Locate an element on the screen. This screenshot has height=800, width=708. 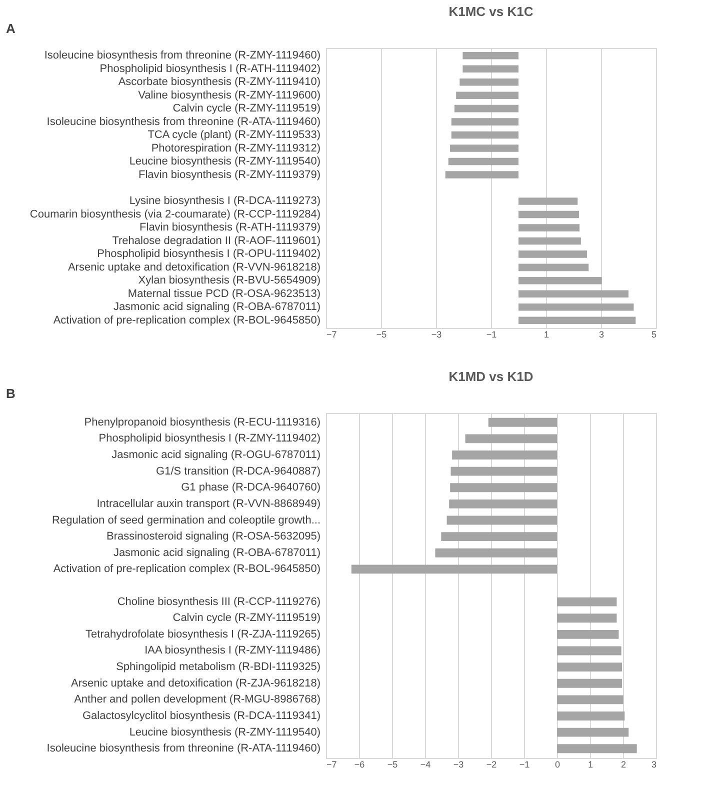
y-tick-label: Lysine biosynthesis I (R-DCA-1119273) is located at coordinates (224, 201).